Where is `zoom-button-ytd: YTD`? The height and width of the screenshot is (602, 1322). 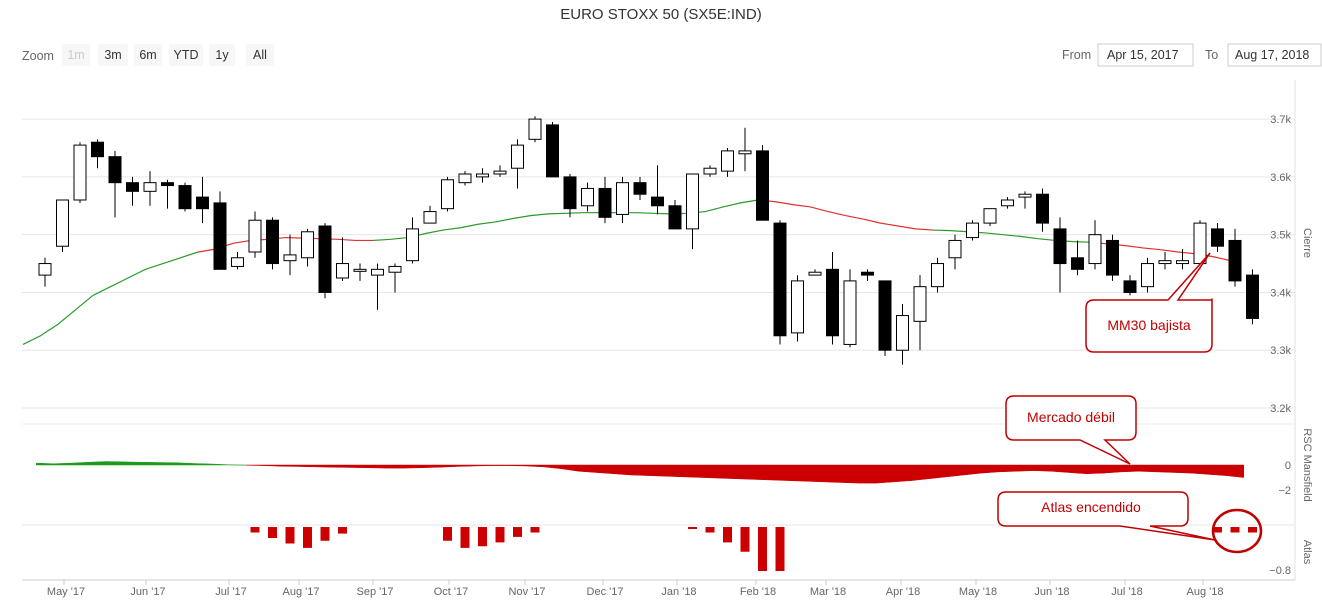 zoom-button-ytd: YTD is located at coordinates (186, 55).